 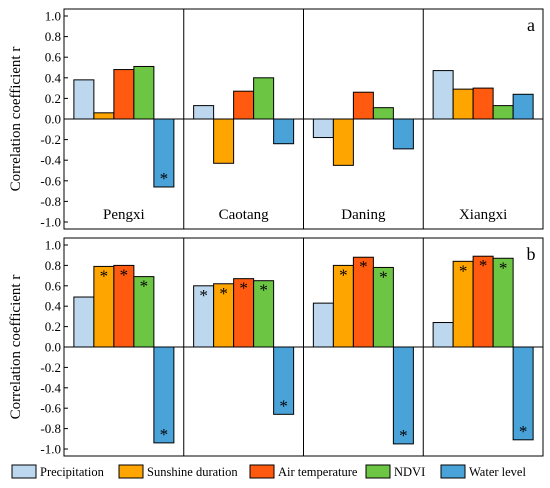 What do you see at coordinates (244, 215) in the screenshot?
I see `site-label: Caotang` at bounding box center [244, 215].